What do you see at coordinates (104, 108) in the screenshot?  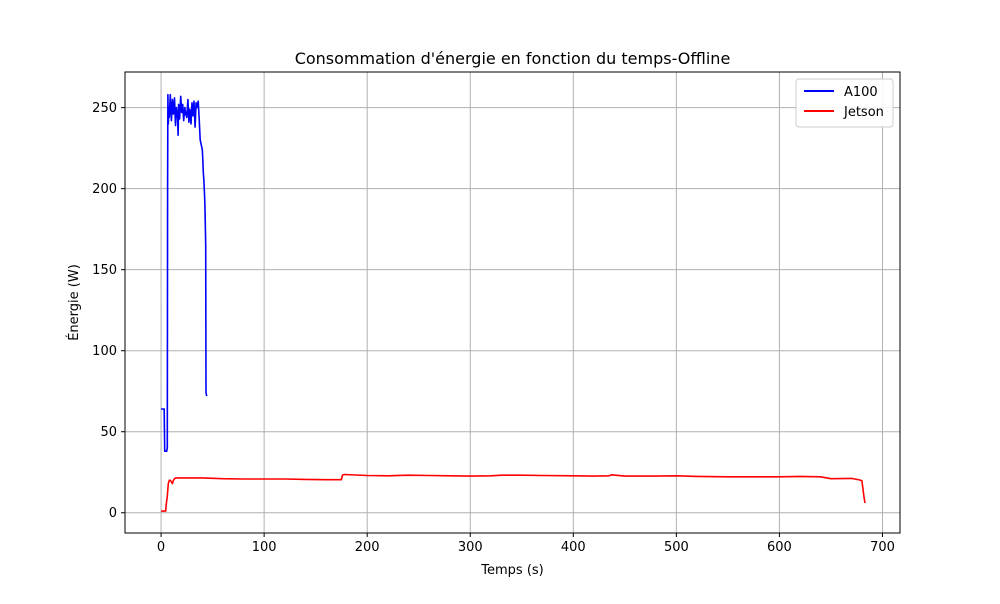 I see `y-tick-label: 250` at bounding box center [104, 108].